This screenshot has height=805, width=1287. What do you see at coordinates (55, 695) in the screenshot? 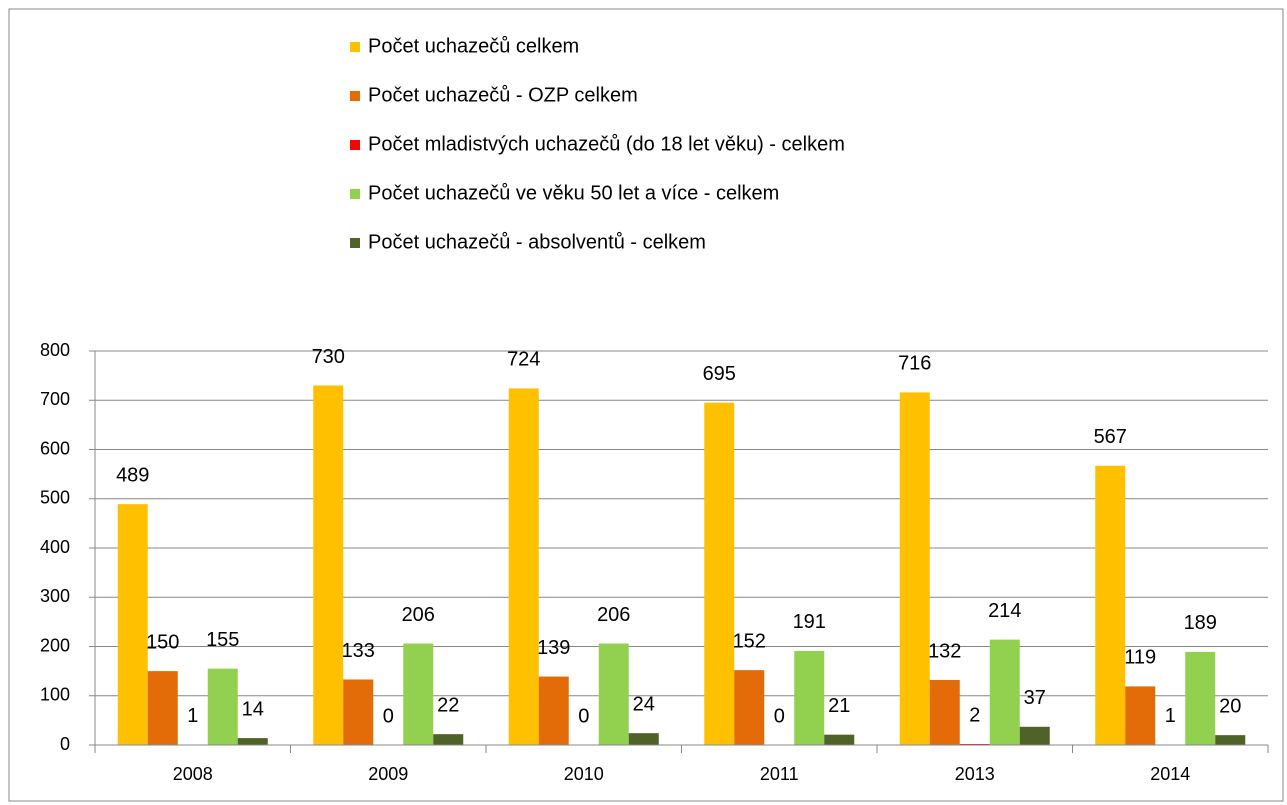
I see `y-tick-label: 100` at bounding box center [55, 695].